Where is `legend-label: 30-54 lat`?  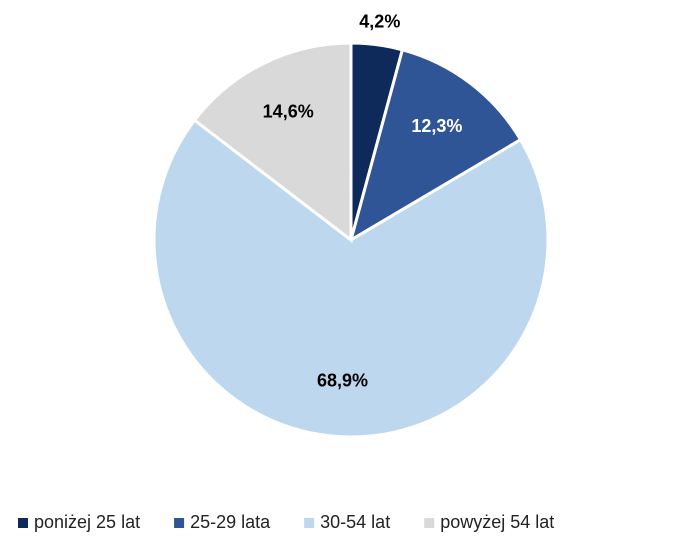 legend-label: 30-54 lat is located at coordinates (355, 522).